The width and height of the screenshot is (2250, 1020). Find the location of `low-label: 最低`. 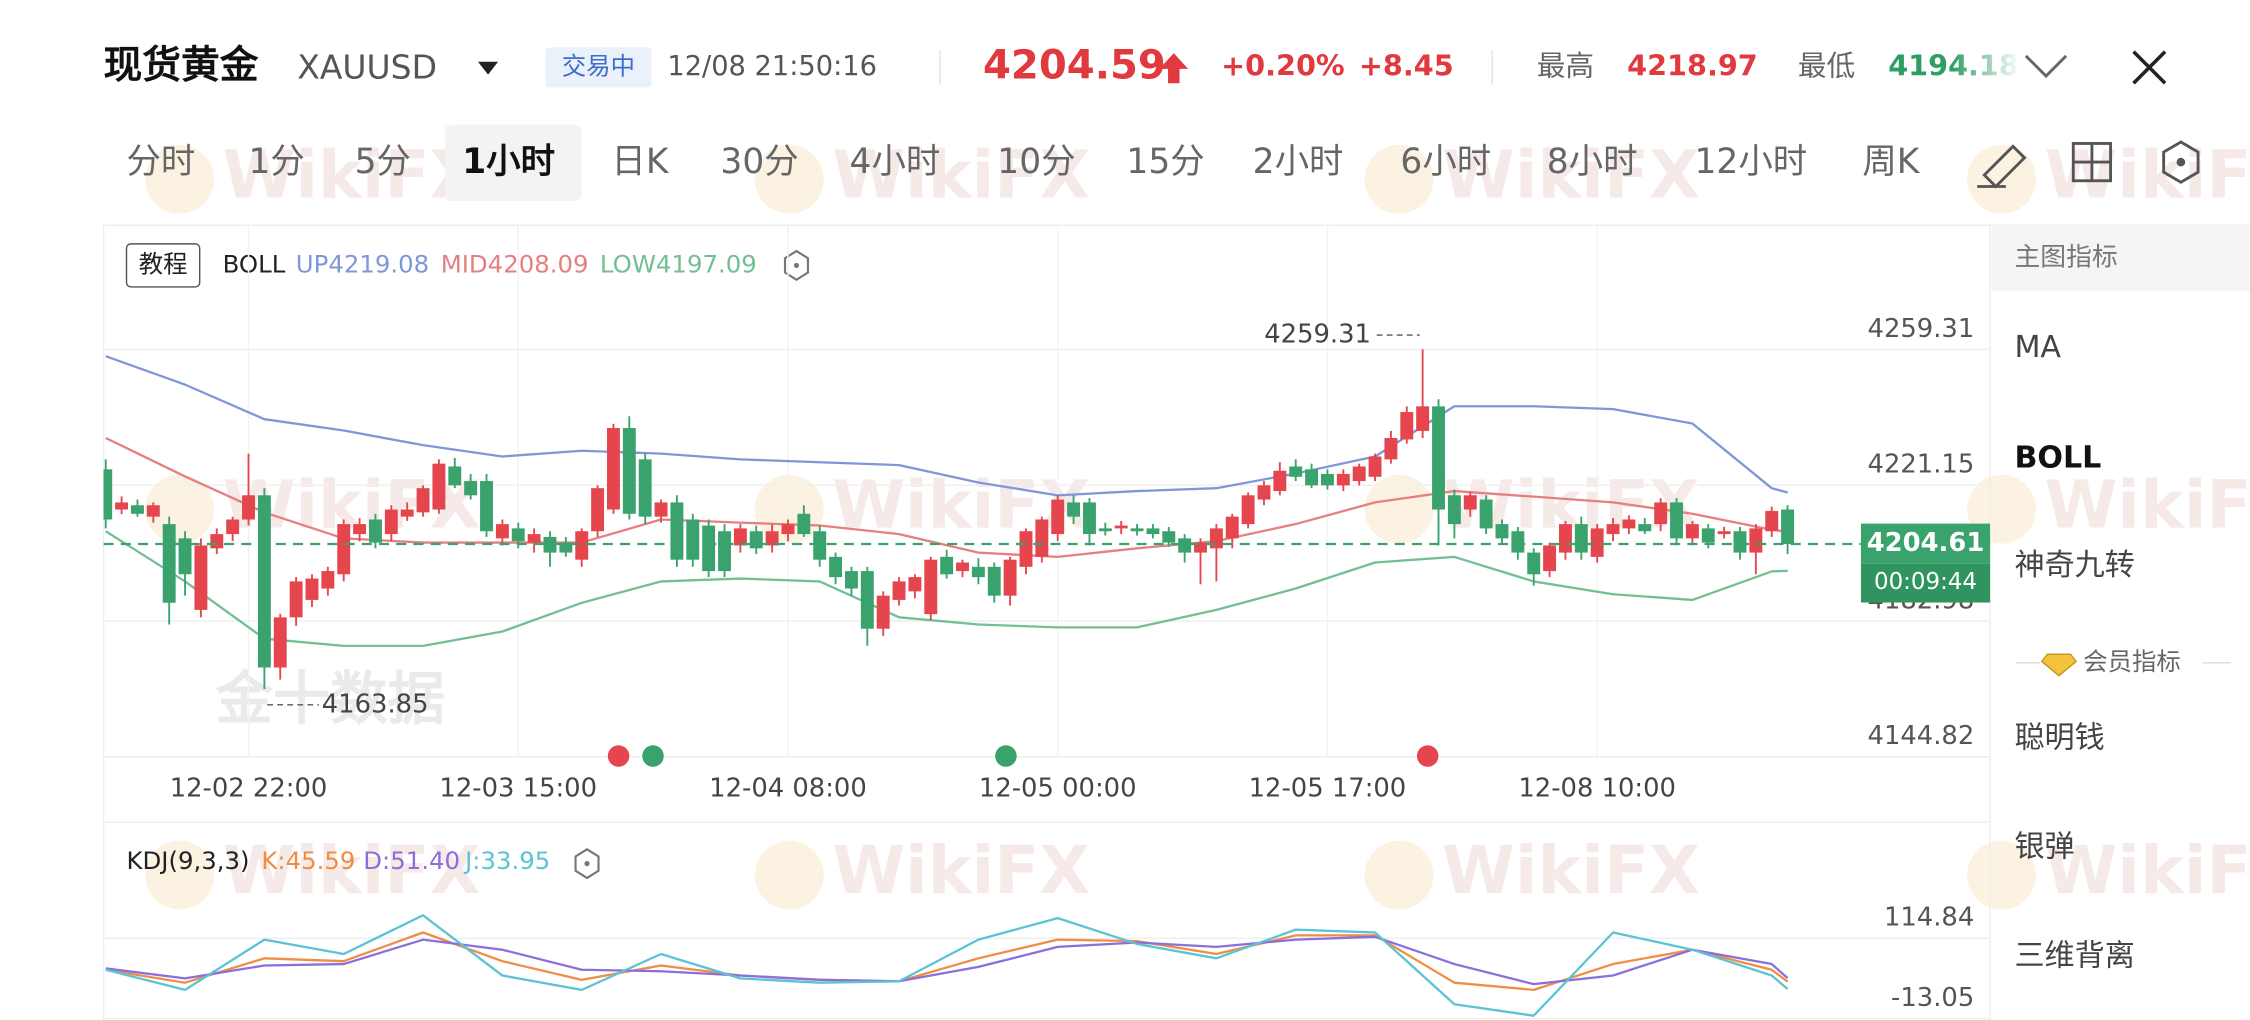

low-label: 最低 is located at coordinates (1826, 65).